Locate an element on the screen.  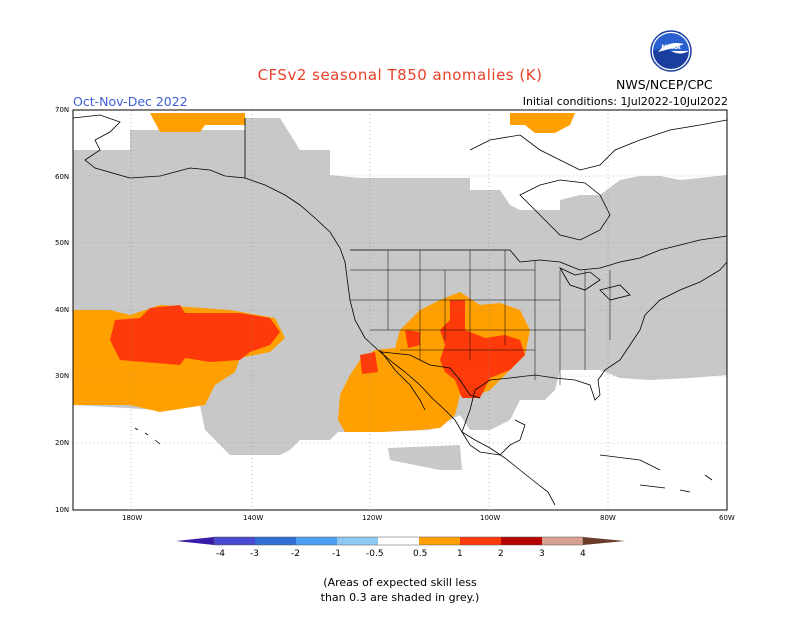
noaa-logo-sky is located at coordinates (671, 42).